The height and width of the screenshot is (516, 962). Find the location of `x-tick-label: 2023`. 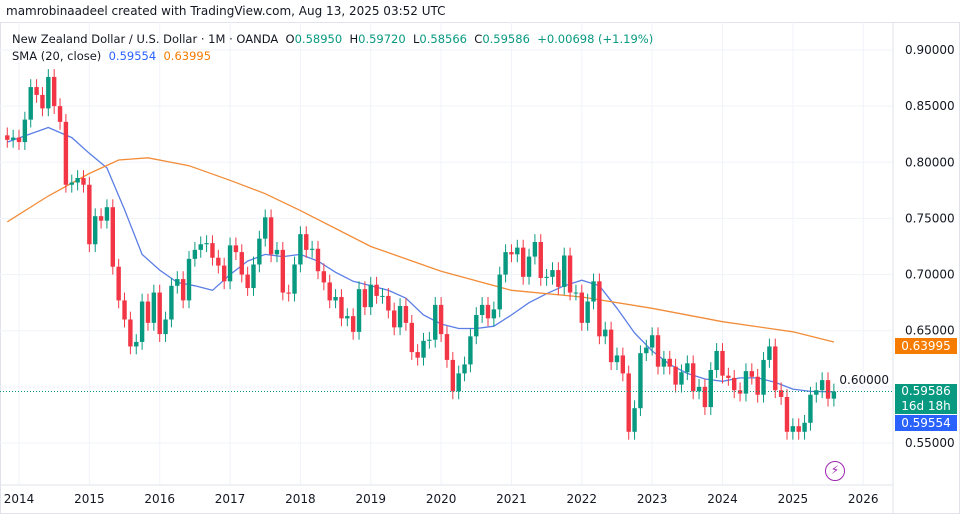

x-tick-label: 2023 is located at coordinates (652, 499).